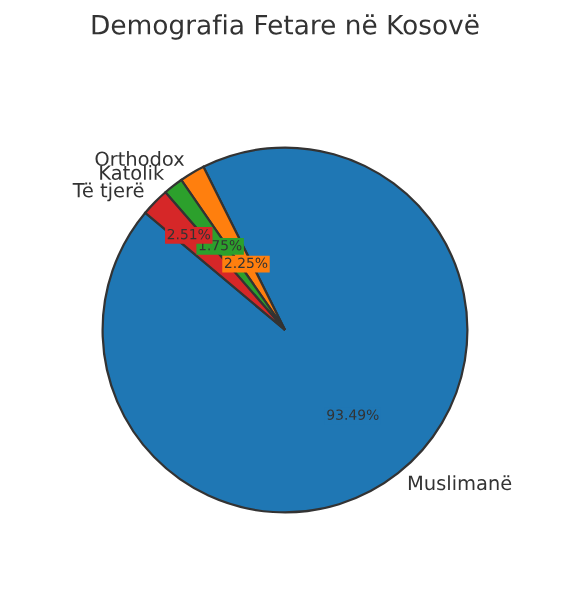 The width and height of the screenshot is (570, 600). What do you see at coordinates (108, 192) in the screenshot?
I see `slice-label: Të tjerë` at bounding box center [108, 192].